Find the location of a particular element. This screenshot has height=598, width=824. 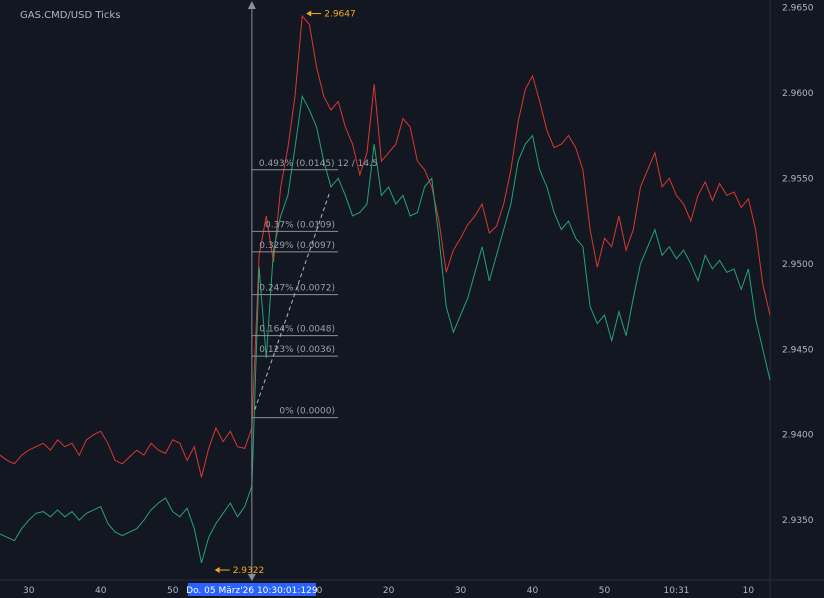

low-marker-arrow-icon is located at coordinates (217, 570).